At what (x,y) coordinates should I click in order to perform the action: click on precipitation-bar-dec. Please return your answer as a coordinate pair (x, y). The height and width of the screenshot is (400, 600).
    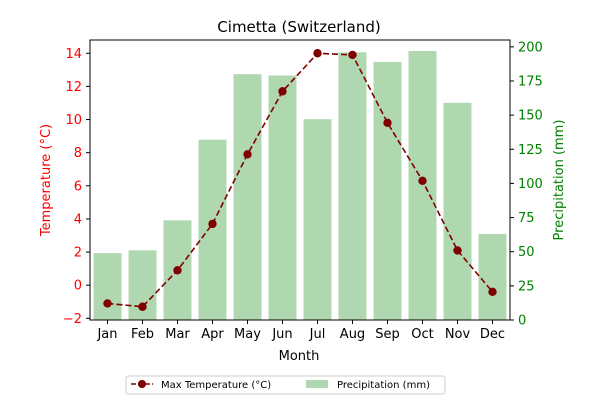
    Looking at the image, I should click on (492, 276).